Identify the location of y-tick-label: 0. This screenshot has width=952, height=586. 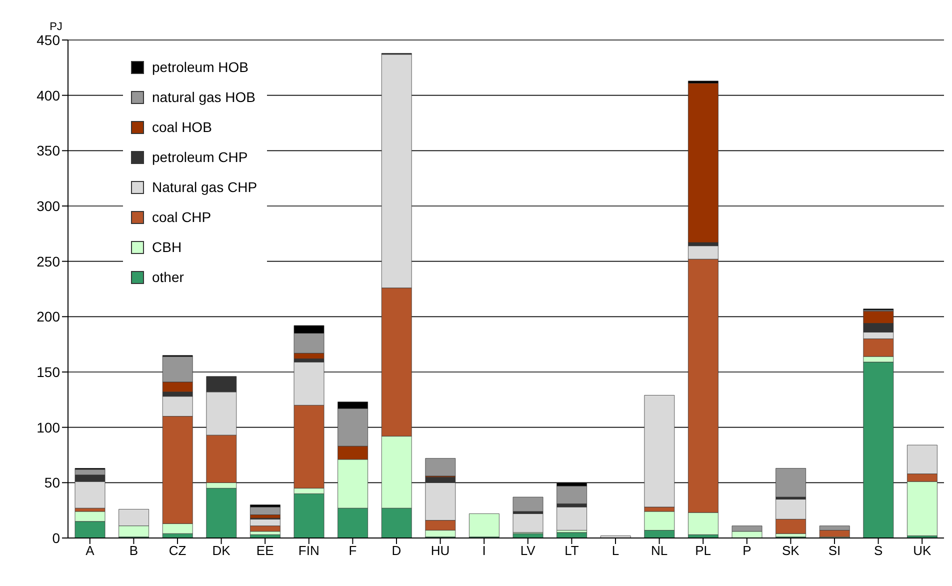
(56, 538).